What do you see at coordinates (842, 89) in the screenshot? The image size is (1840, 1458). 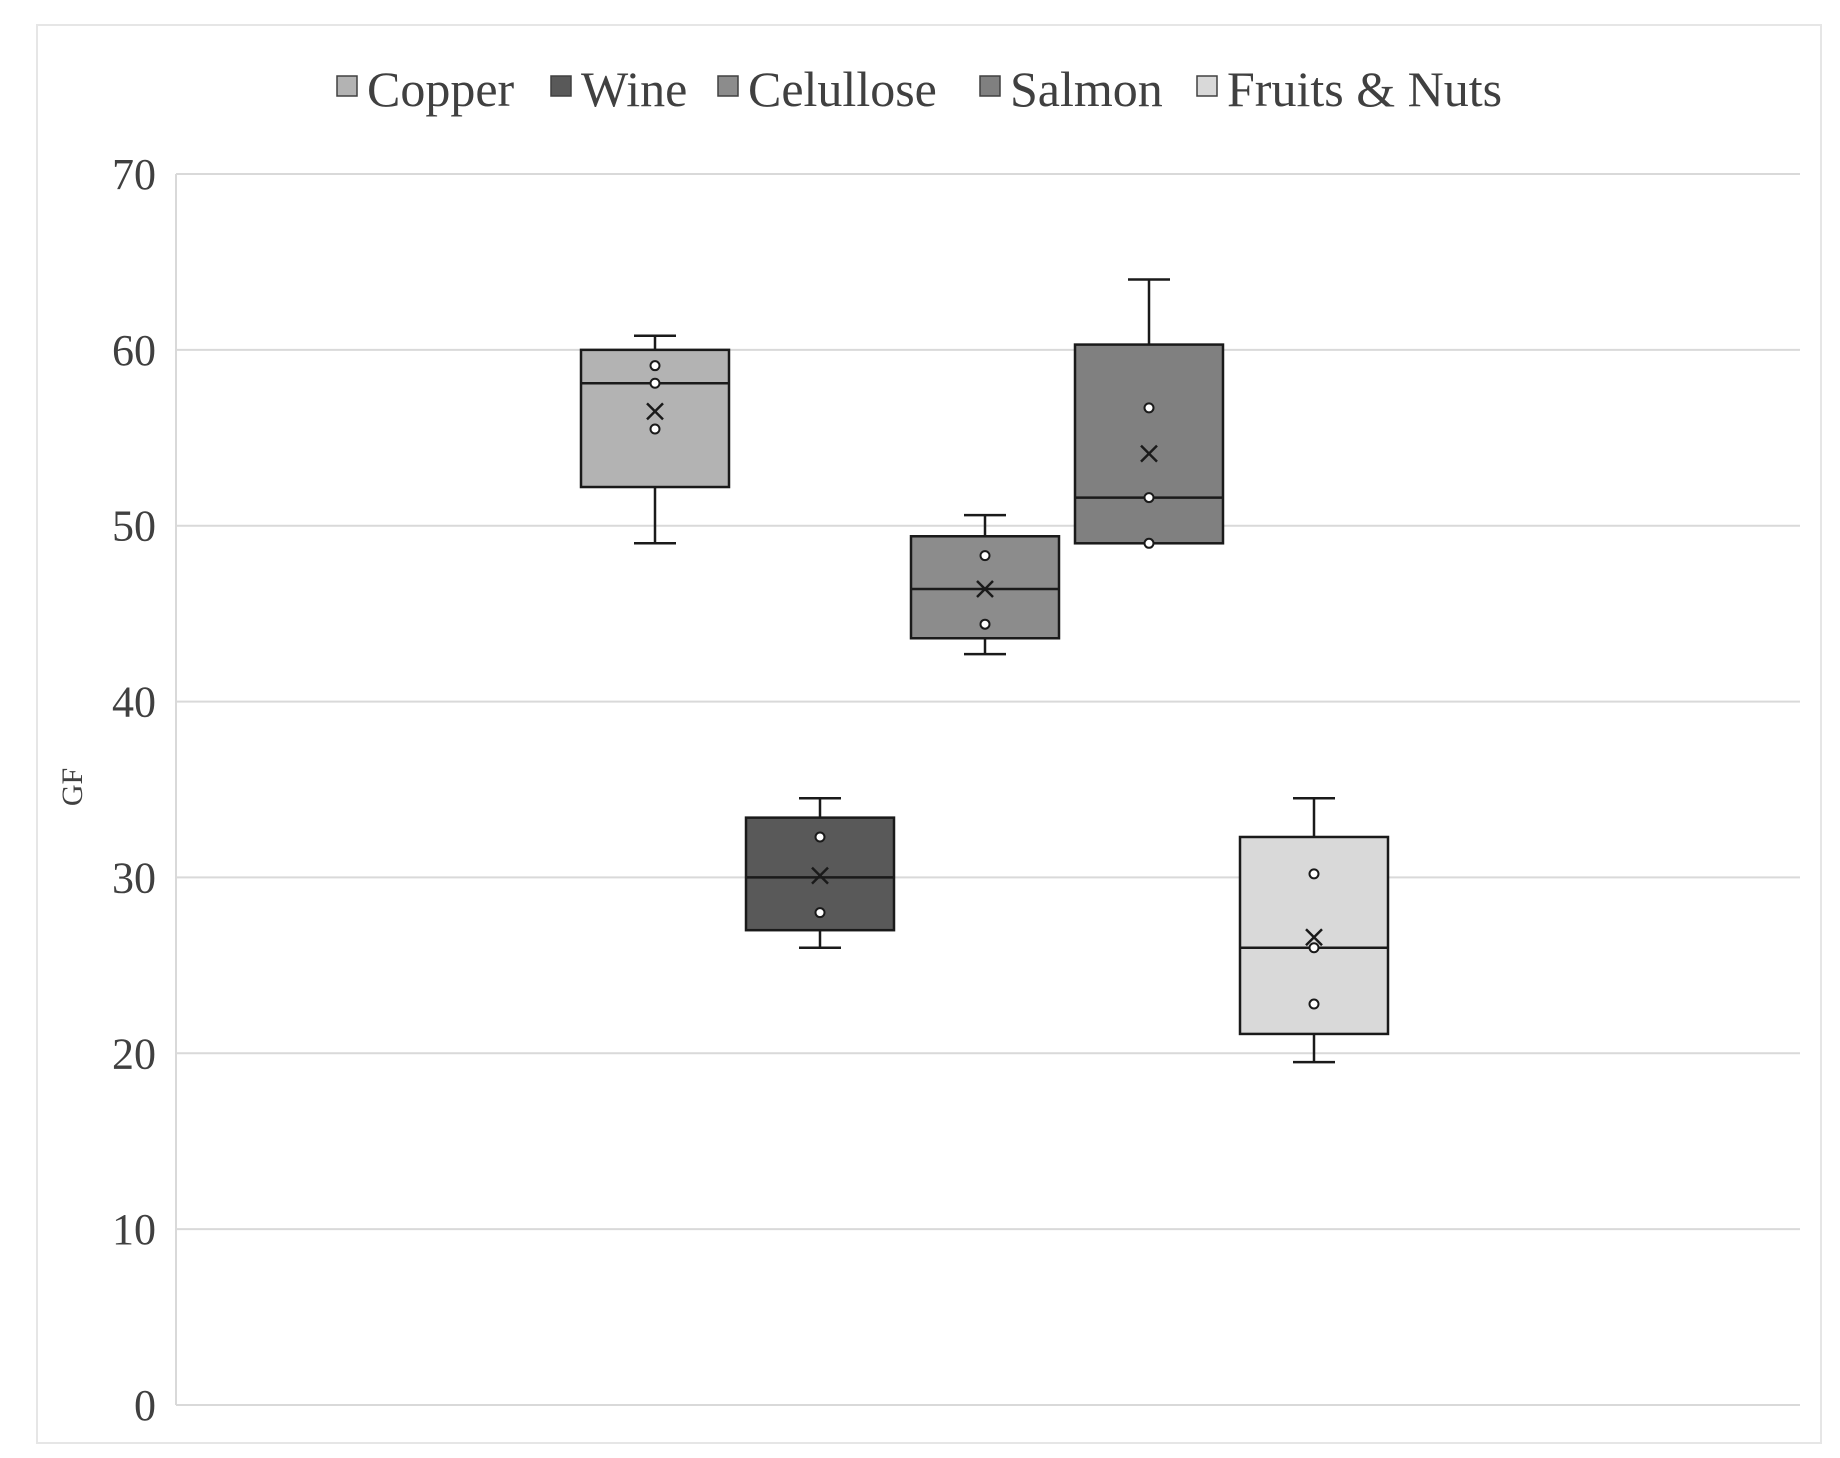 I see `legend-label: Celullose` at bounding box center [842, 89].